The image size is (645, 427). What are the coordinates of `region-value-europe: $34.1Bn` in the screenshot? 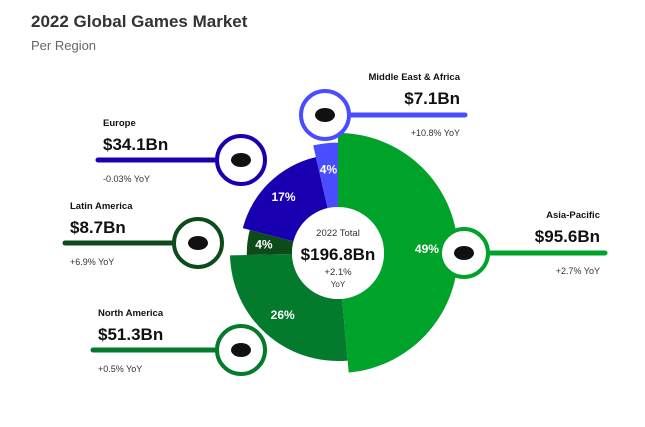 It's located at (135, 144).